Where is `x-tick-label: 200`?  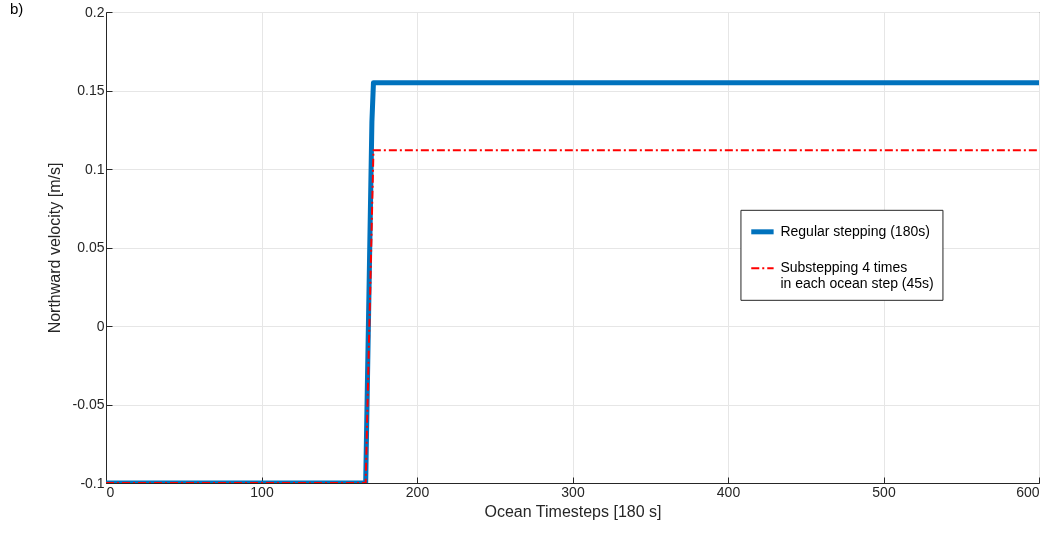 x-tick-label: 200 is located at coordinates (417, 491).